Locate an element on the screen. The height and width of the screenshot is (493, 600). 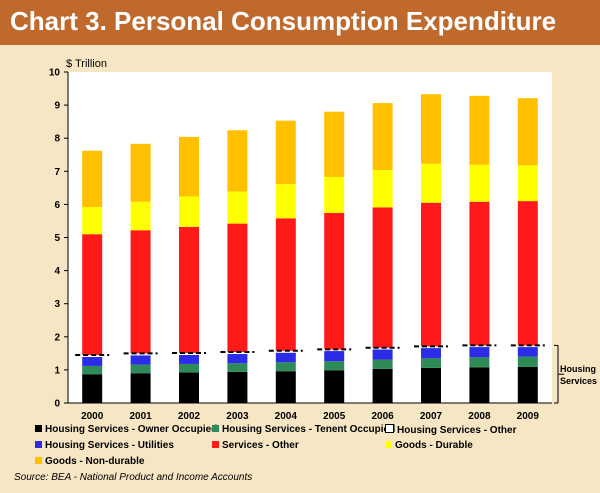
legend-item-utilities: Housing Services - Utilities is located at coordinates (104, 445).